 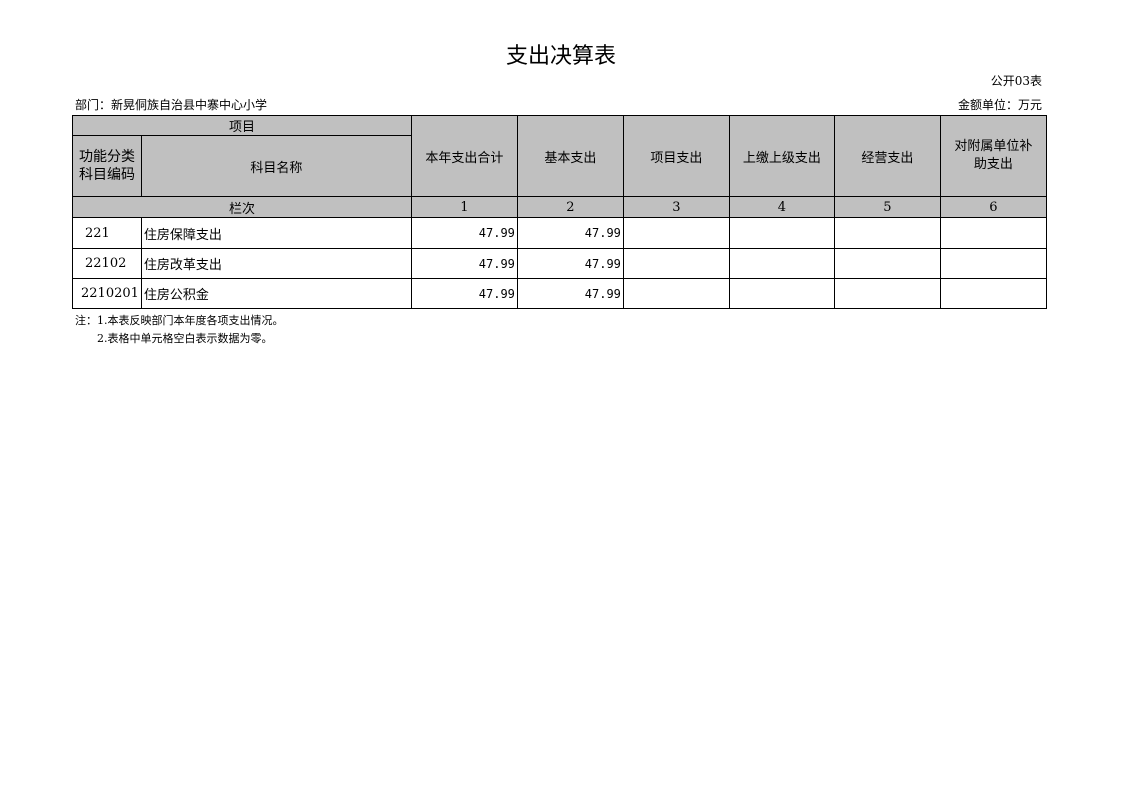 I want to click on row-name: 住房改革支出, so click(x=276, y=263).